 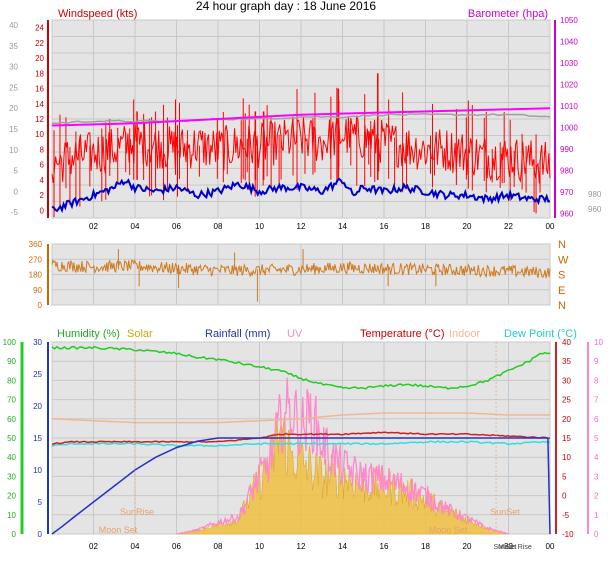 I want to click on x-tick: 06, so click(x=176, y=226).